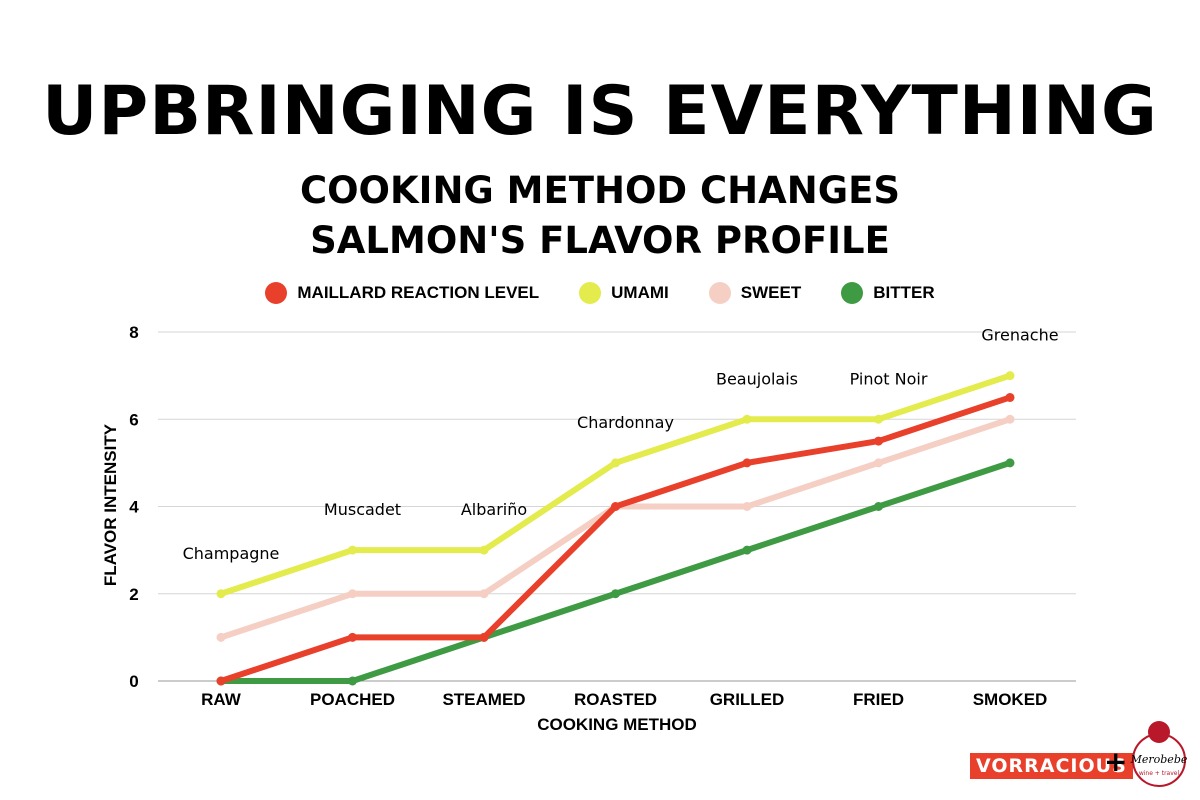  Describe the element at coordinates (771, 292) in the screenshot. I see `legend-label-sweet: SWEET` at that location.